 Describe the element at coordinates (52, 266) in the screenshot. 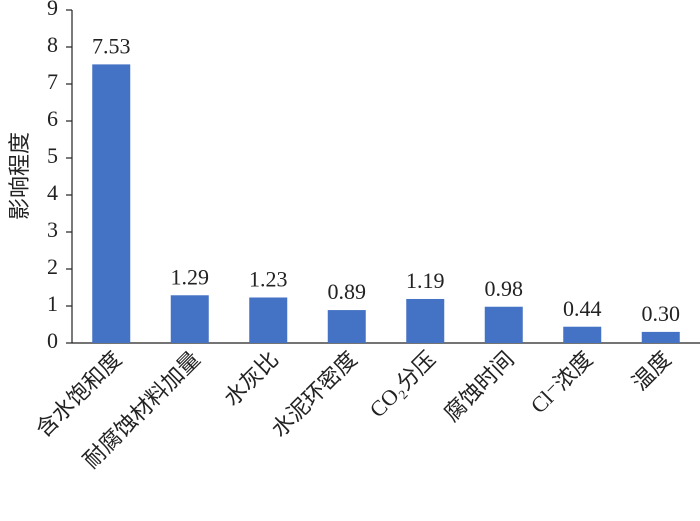

I see `y-tick-label: 2` at that location.